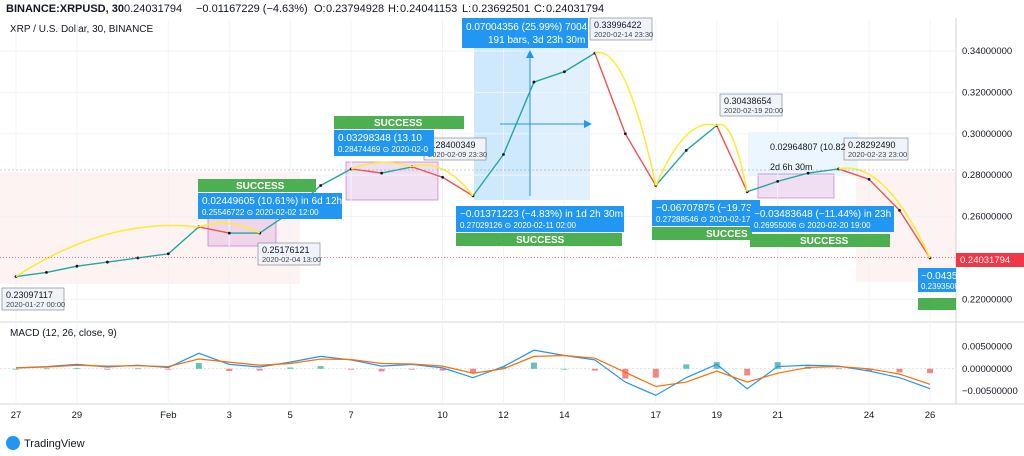  What do you see at coordinates (876, 149) in the screenshot?
I see `callout-feb23: 0.28292490 2020-02-23 23:00` at bounding box center [876, 149].